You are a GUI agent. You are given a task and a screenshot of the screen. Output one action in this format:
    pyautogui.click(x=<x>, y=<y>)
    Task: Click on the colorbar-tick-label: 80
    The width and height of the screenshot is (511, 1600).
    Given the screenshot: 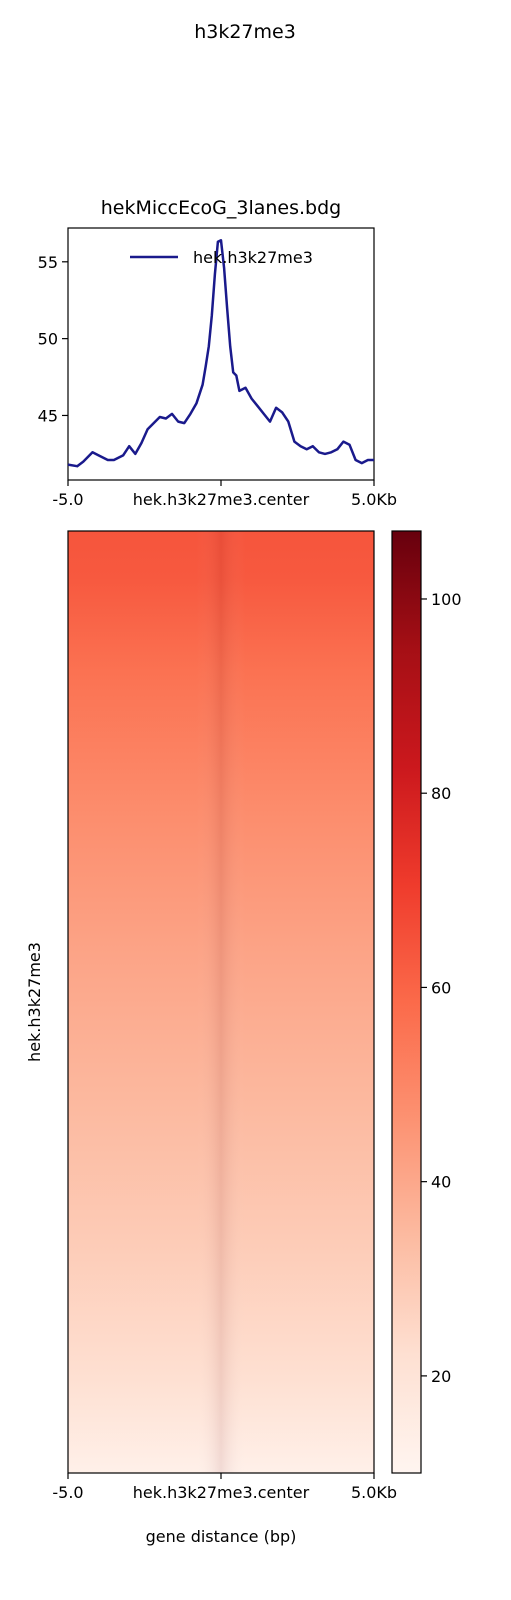 What is the action you would take?
    pyautogui.click(x=441, y=793)
    